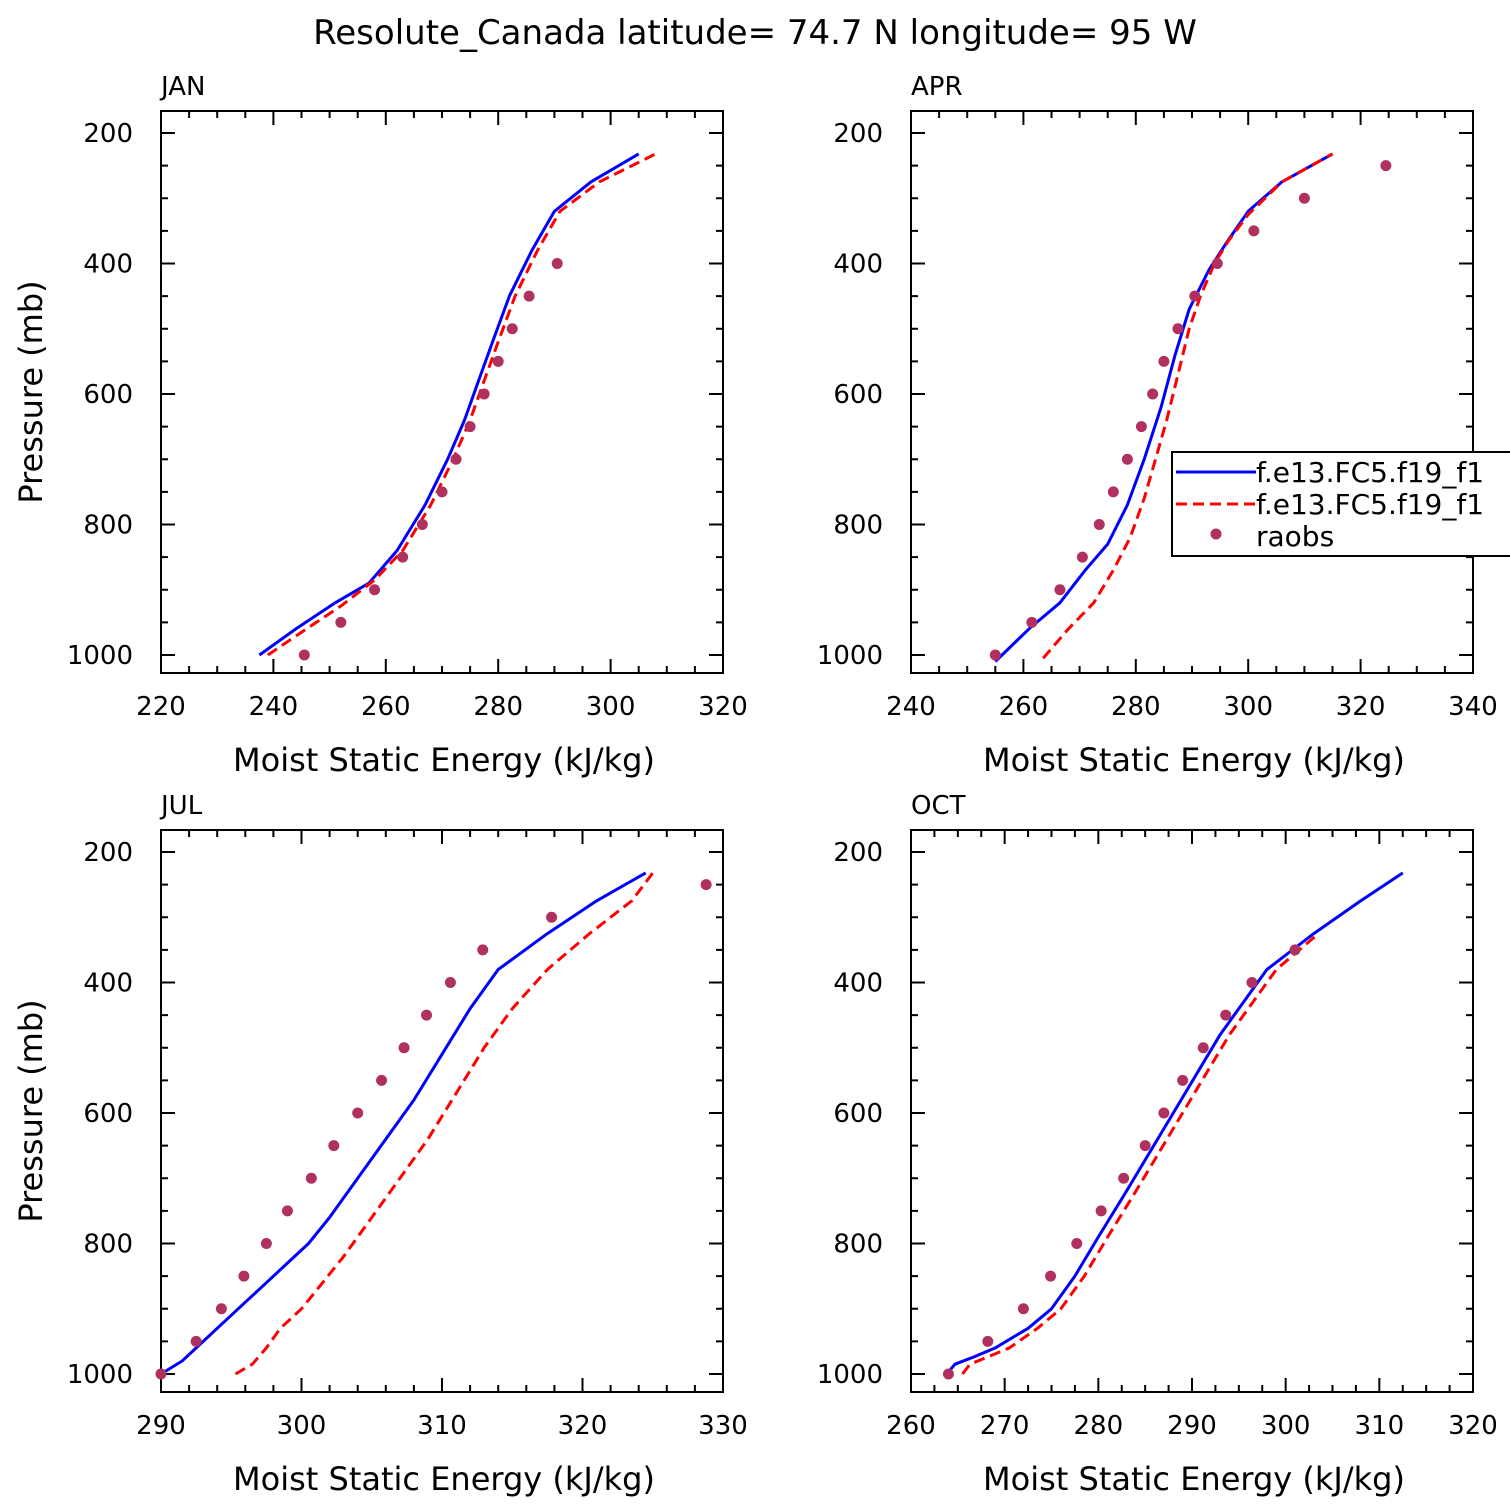 The image size is (1510, 1510). What do you see at coordinates (1473, 707) in the screenshot?
I see `x-tick-label: 340` at bounding box center [1473, 707].